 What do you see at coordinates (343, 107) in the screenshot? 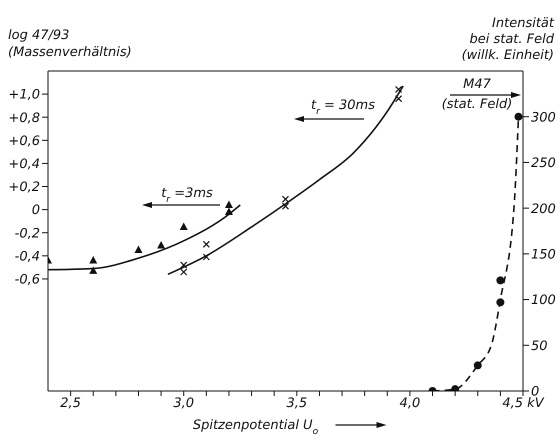
I see `annotation: t$_{r}$ = 30ms` at bounding box center [343, 107].